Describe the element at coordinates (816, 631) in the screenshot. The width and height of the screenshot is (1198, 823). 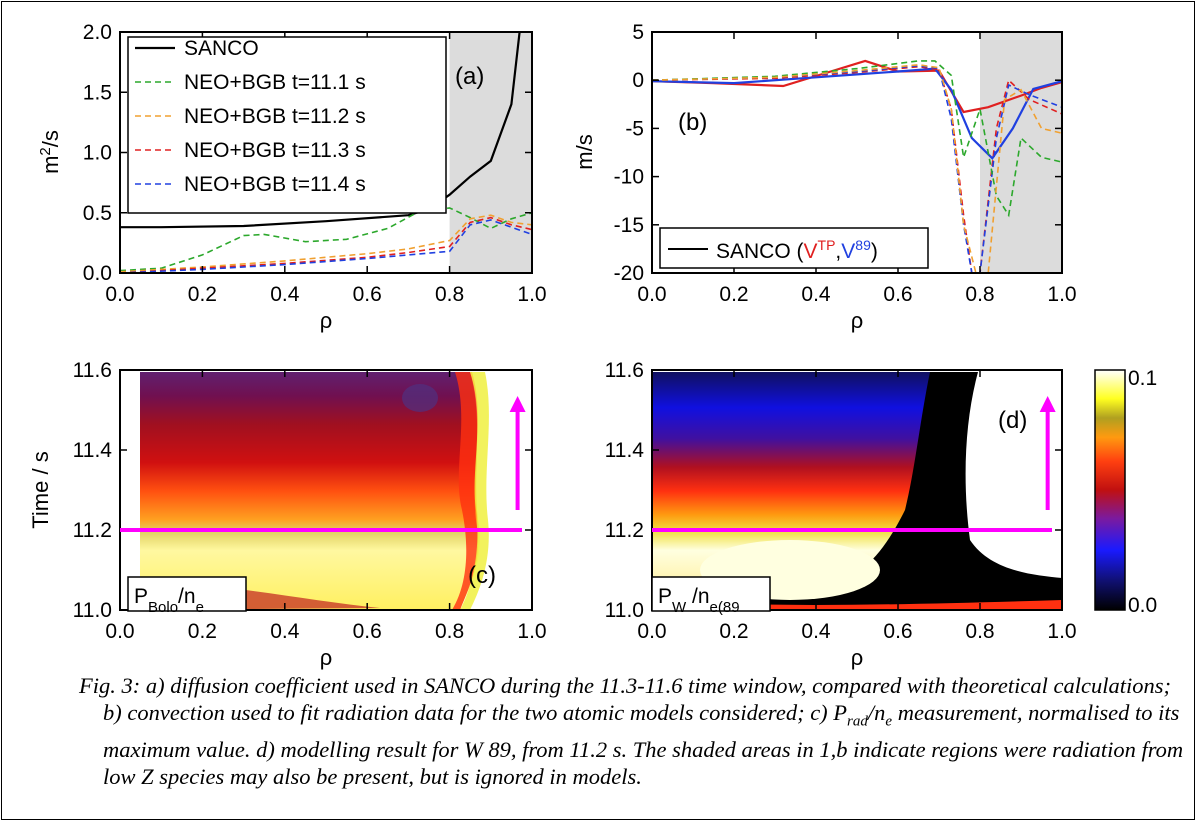
I see `d-x-tick-label: 0.4` at that location.